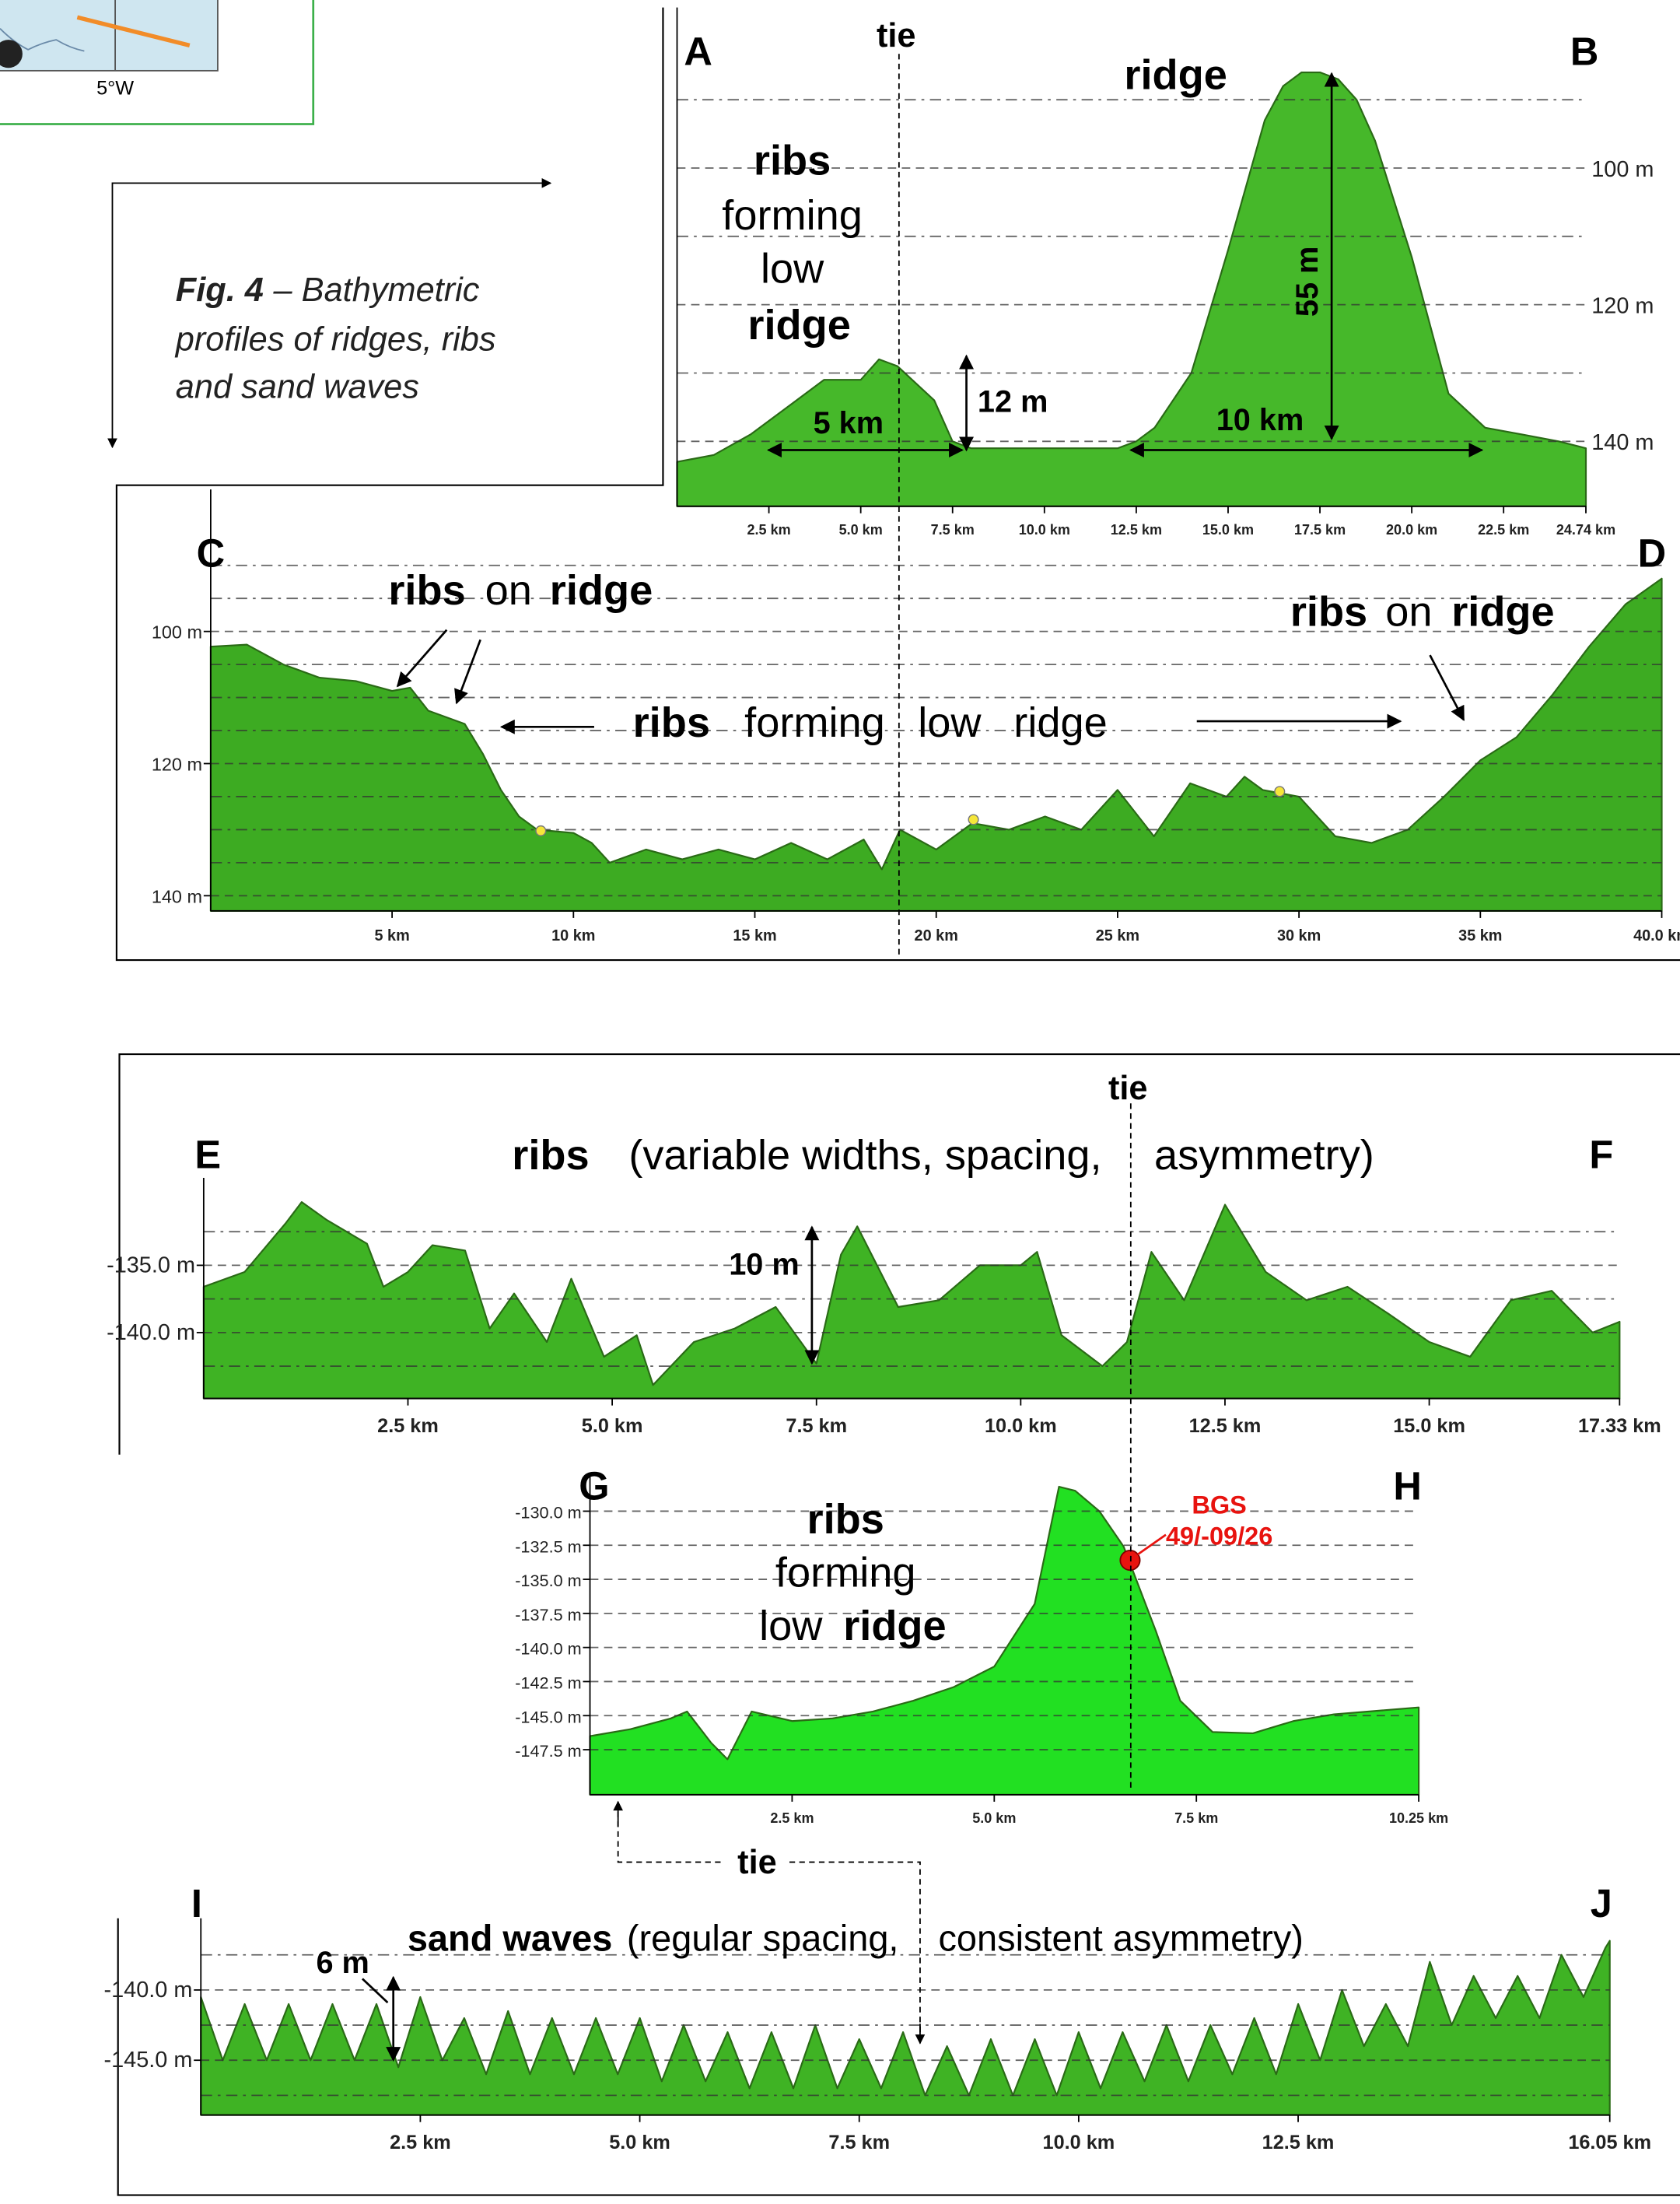 The height and width of the screenshot is (2204, 1680). Describe the element at coordinates (849, 423) in the screenshot. I see `annotation: 5 km` at that location.